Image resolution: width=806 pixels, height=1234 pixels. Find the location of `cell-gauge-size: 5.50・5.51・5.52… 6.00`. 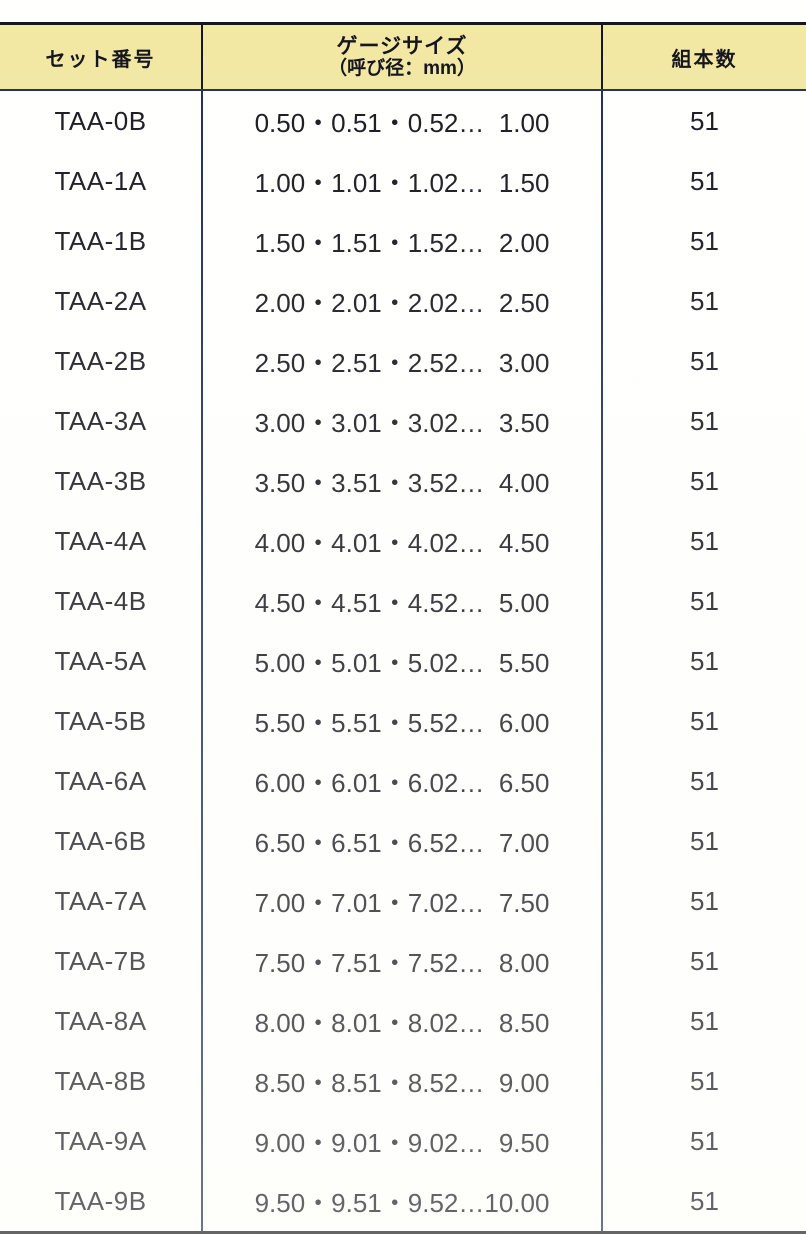

cell-gauge-size: 5.50・5.51・5.52… 6.00 is located at coordinates (402, 721).